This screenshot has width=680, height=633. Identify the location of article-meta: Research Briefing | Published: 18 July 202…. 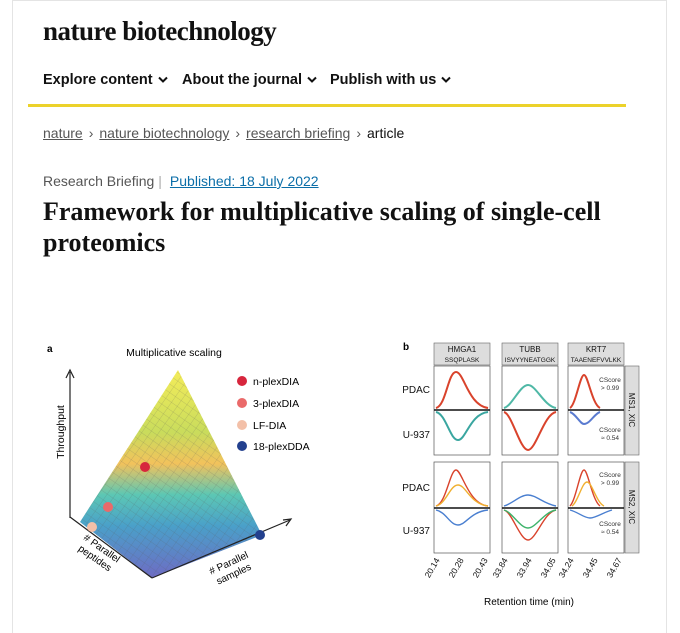
(181, 181).